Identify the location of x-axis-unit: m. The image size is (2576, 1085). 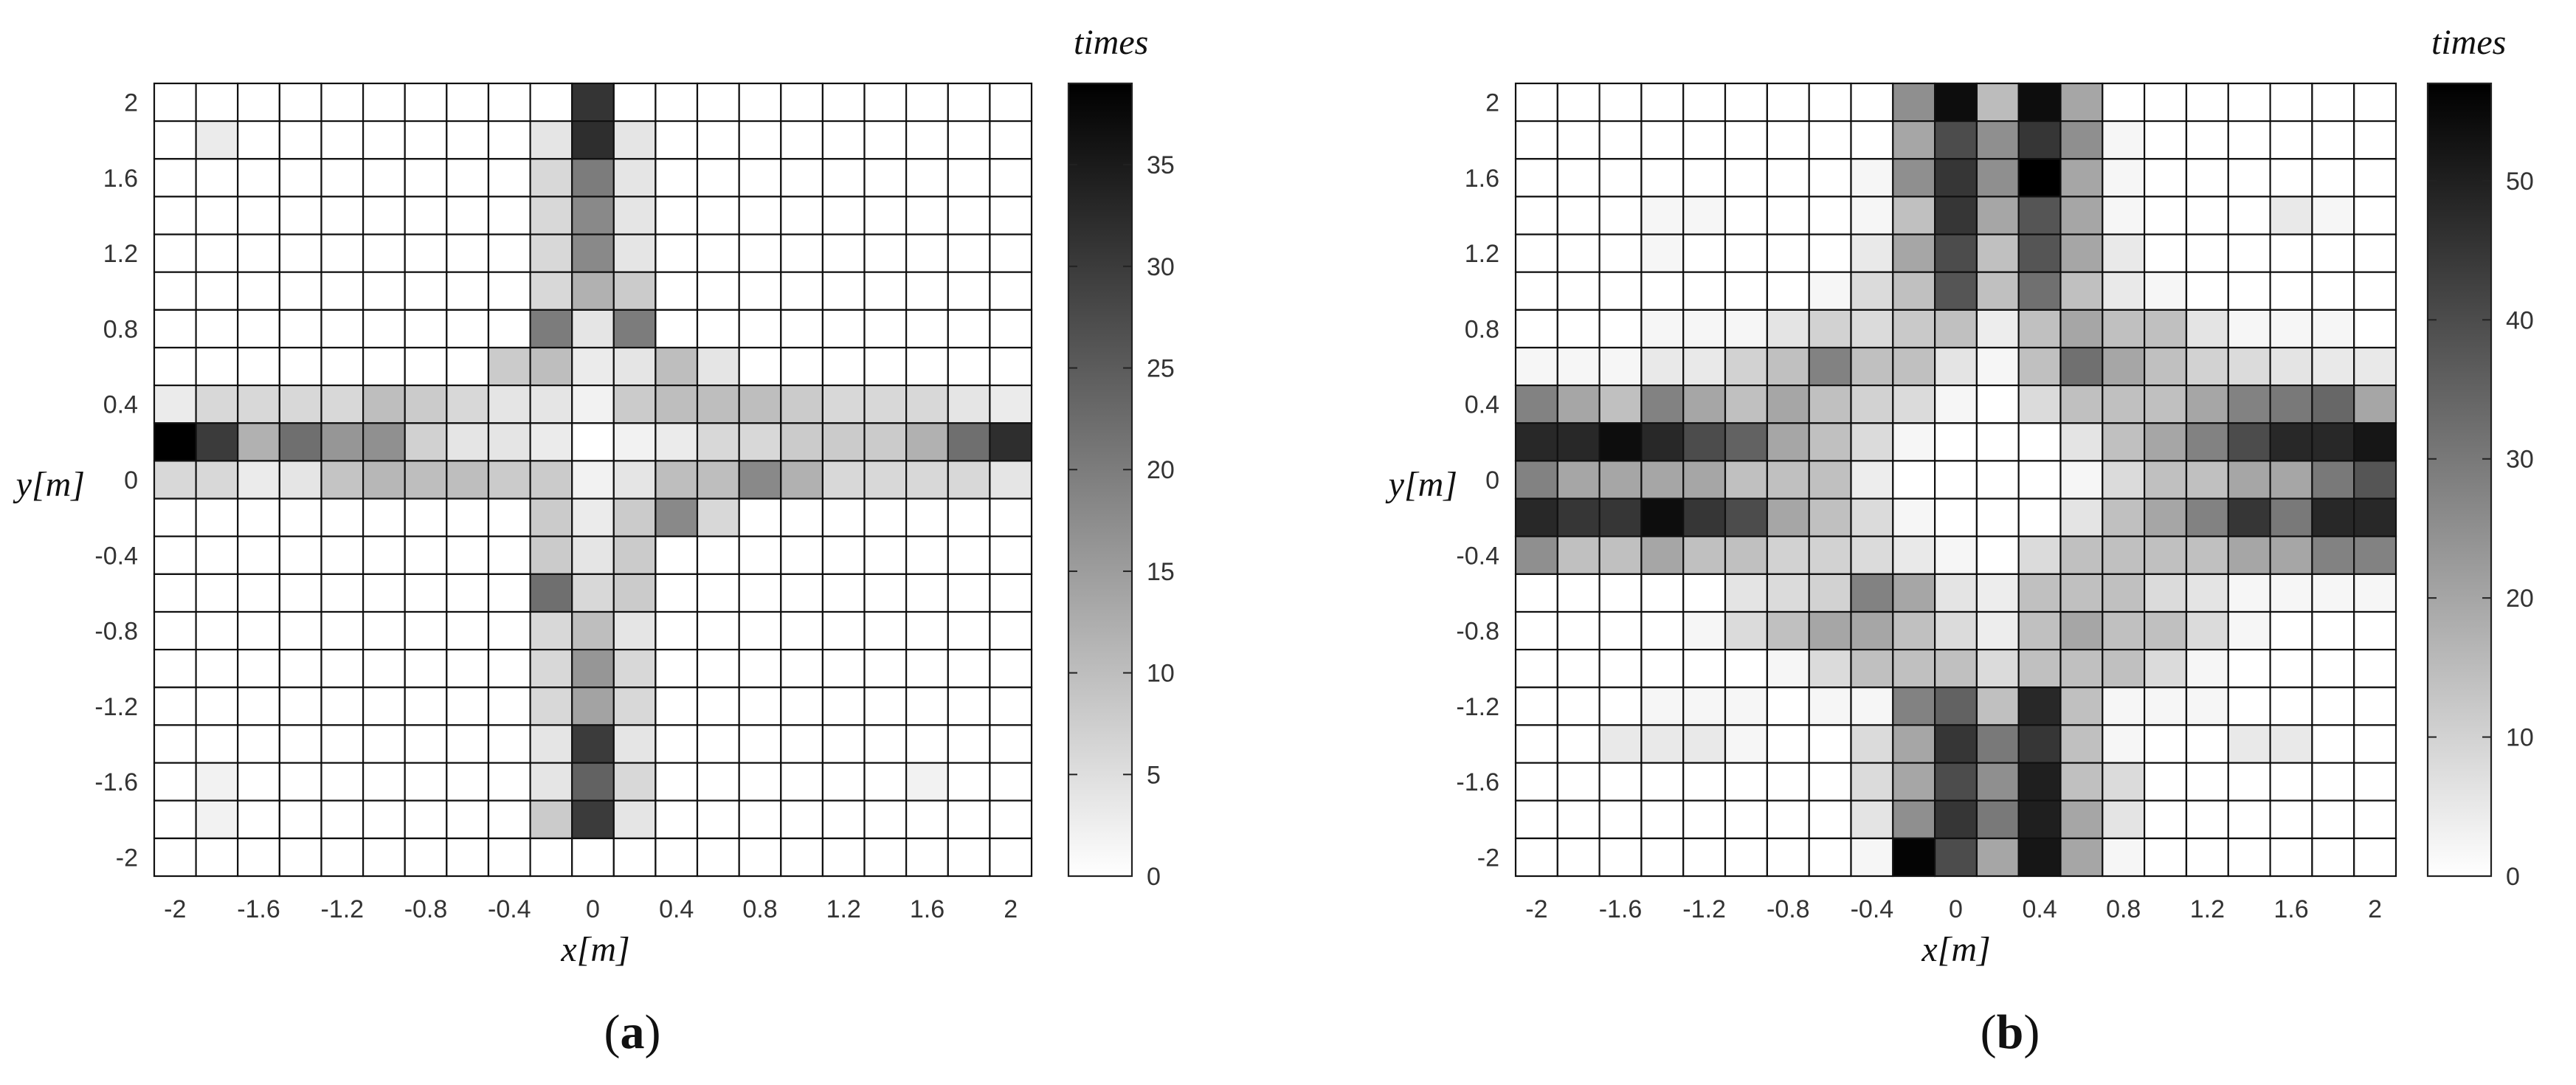
(603, 949).